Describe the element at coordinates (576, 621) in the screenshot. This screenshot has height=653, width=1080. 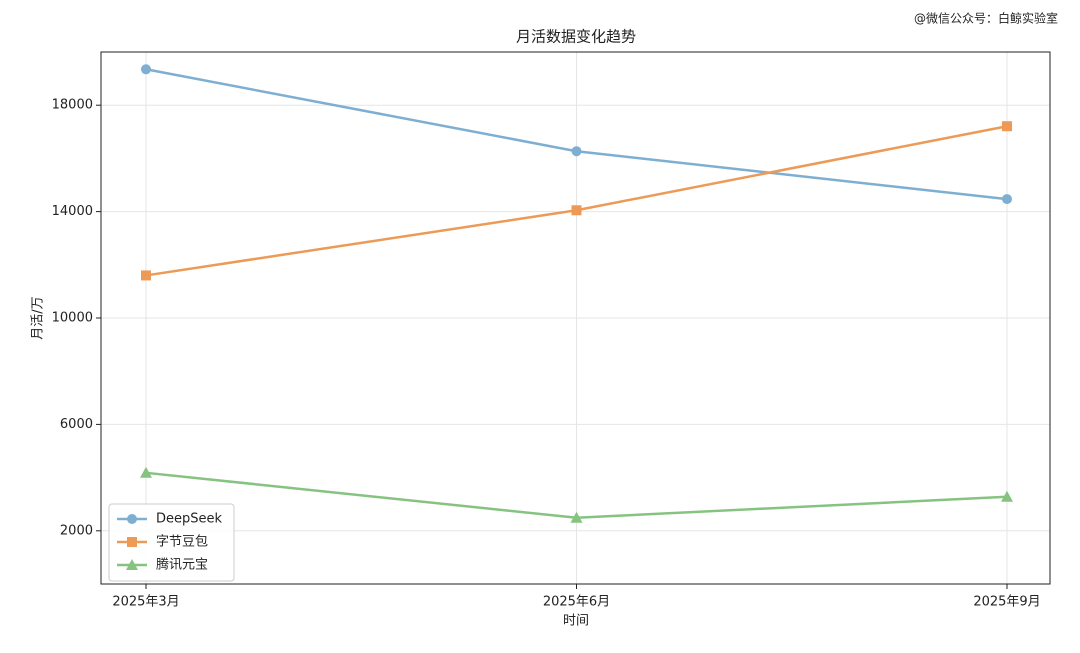
I see `x-axis-label: 时间` at that location.